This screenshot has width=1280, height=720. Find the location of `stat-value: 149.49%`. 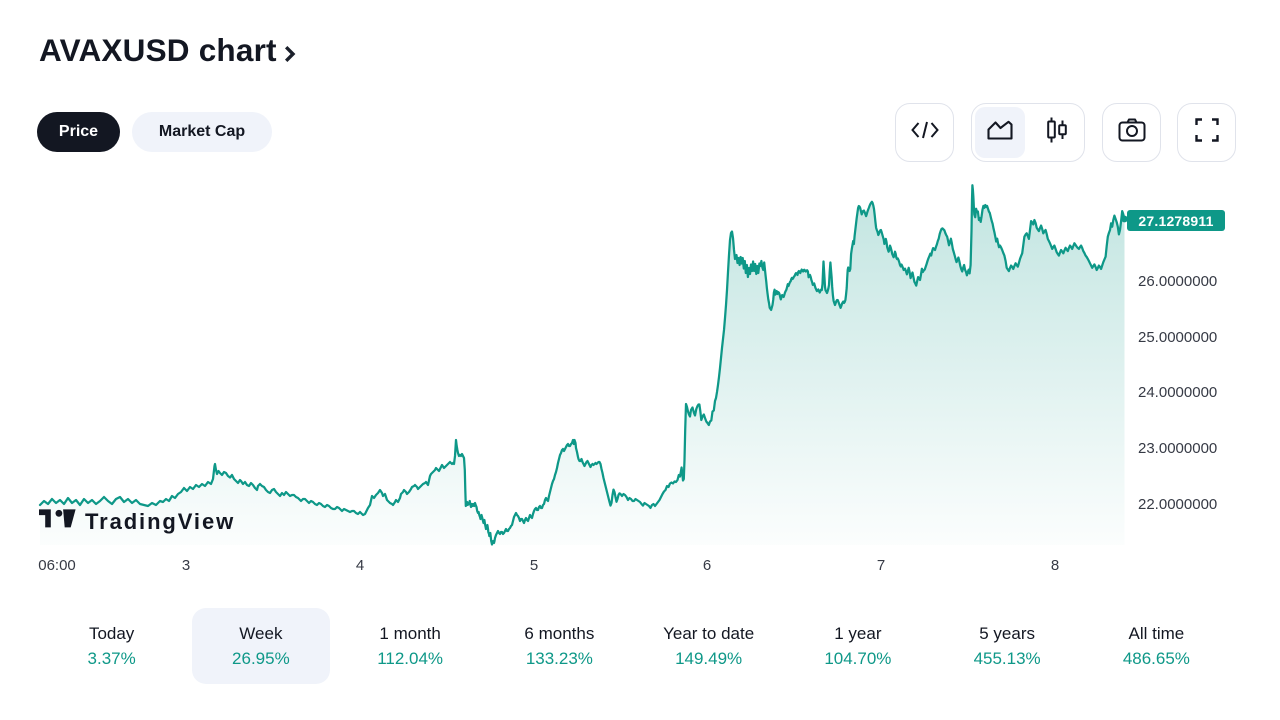

stat-value: 149.49% is located at coordinates (709, 658).